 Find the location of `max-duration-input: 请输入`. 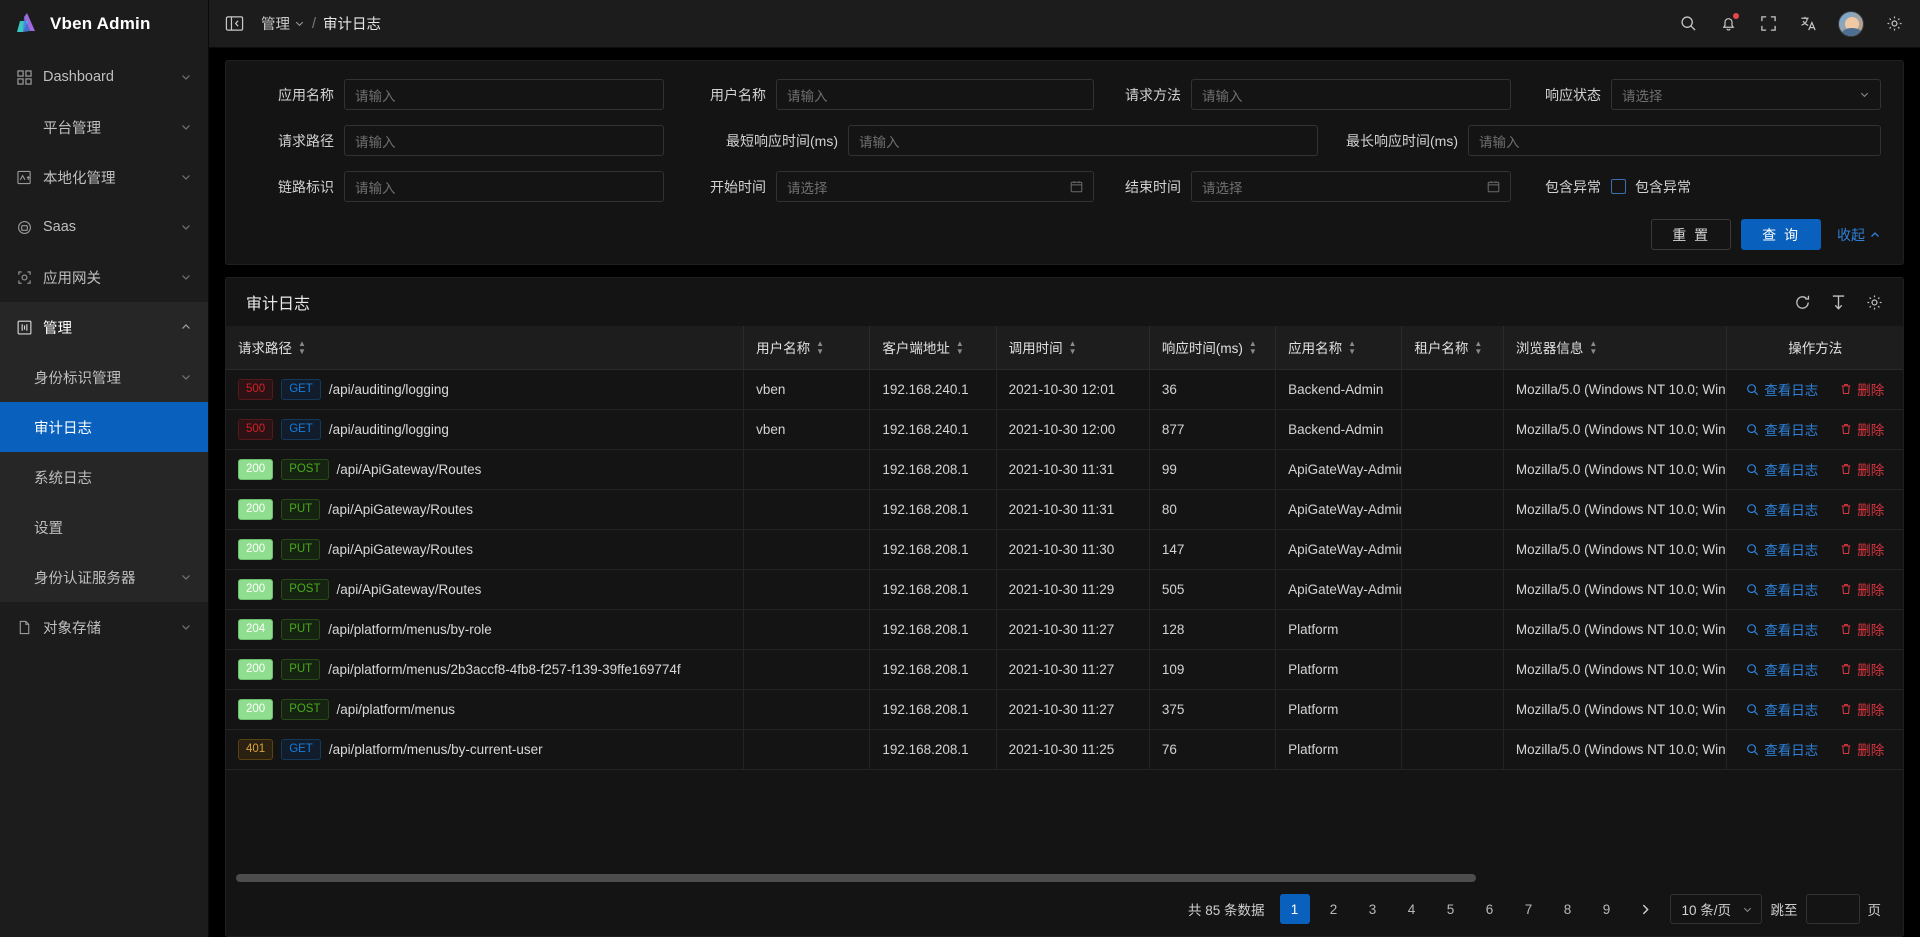

max-duration-input: 请输入 is located at coordinates (1674, 140).